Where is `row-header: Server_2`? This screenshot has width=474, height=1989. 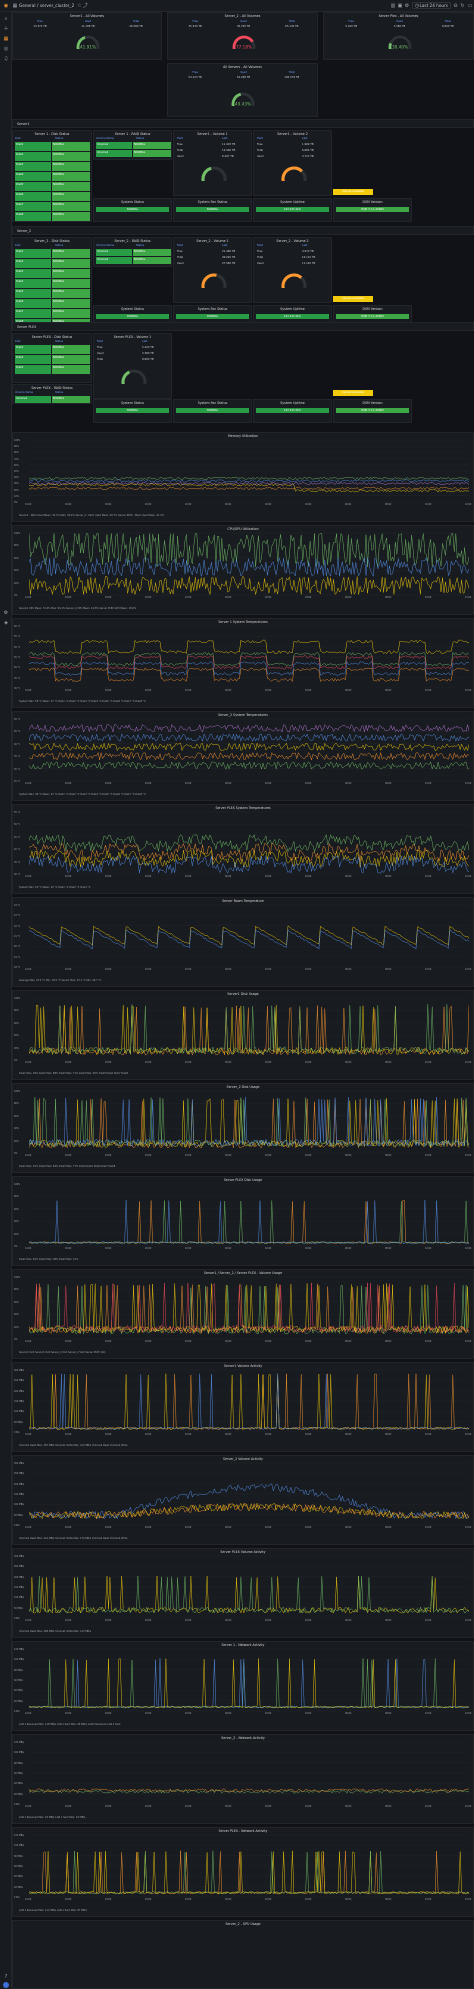 row-header: Server_2 is located at coordinates (243, 230).